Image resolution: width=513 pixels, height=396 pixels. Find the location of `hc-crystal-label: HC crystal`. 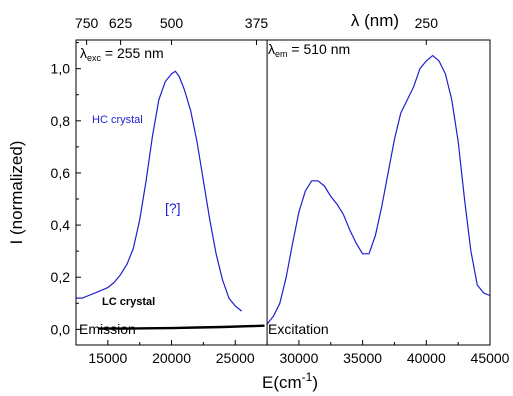

hc-crystal-label: HC crystal is located at coordinates (117, 120).